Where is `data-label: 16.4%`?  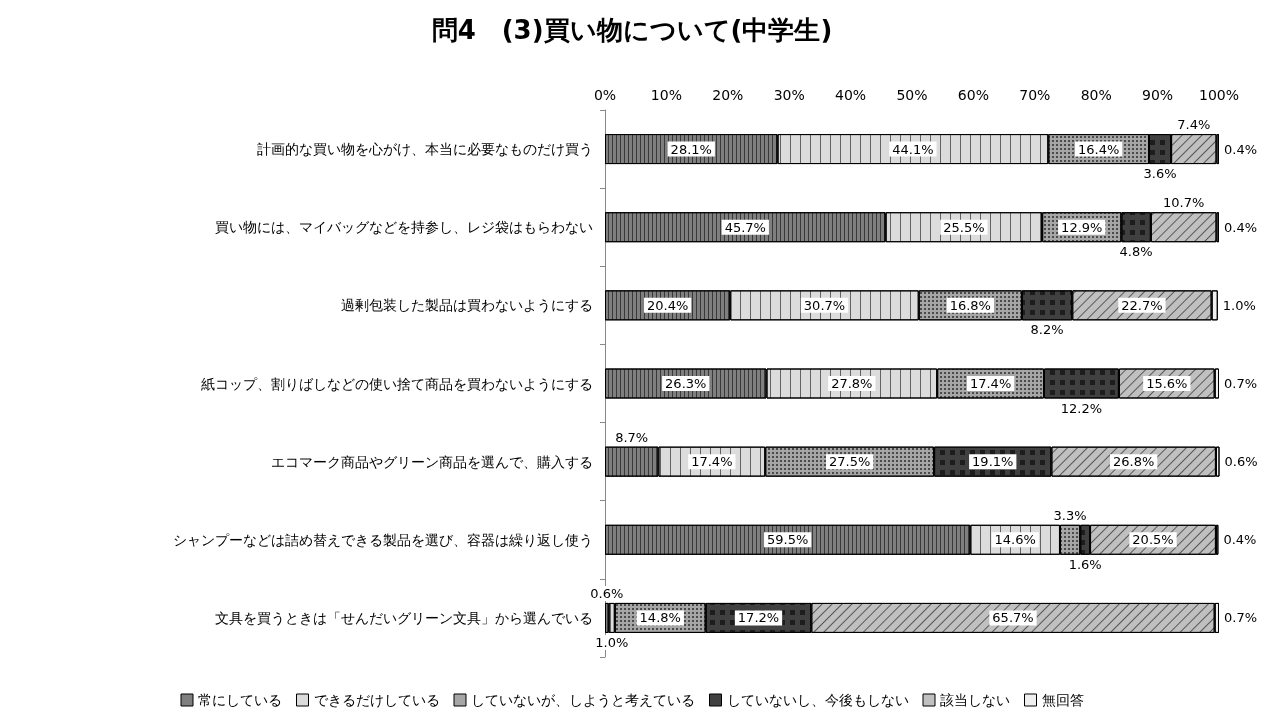
data-label: 16.4% is located at coordinates (1099, 149).